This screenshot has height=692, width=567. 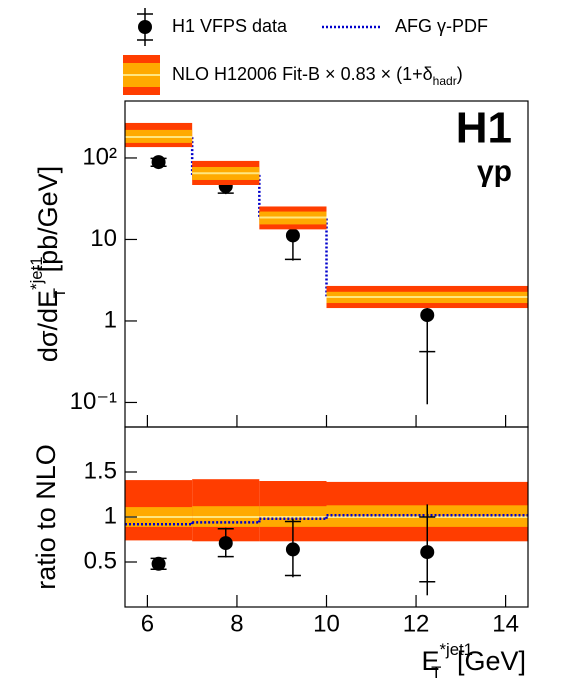 I want to click on label-main: dσ/dE, so click(x=48, y=326).